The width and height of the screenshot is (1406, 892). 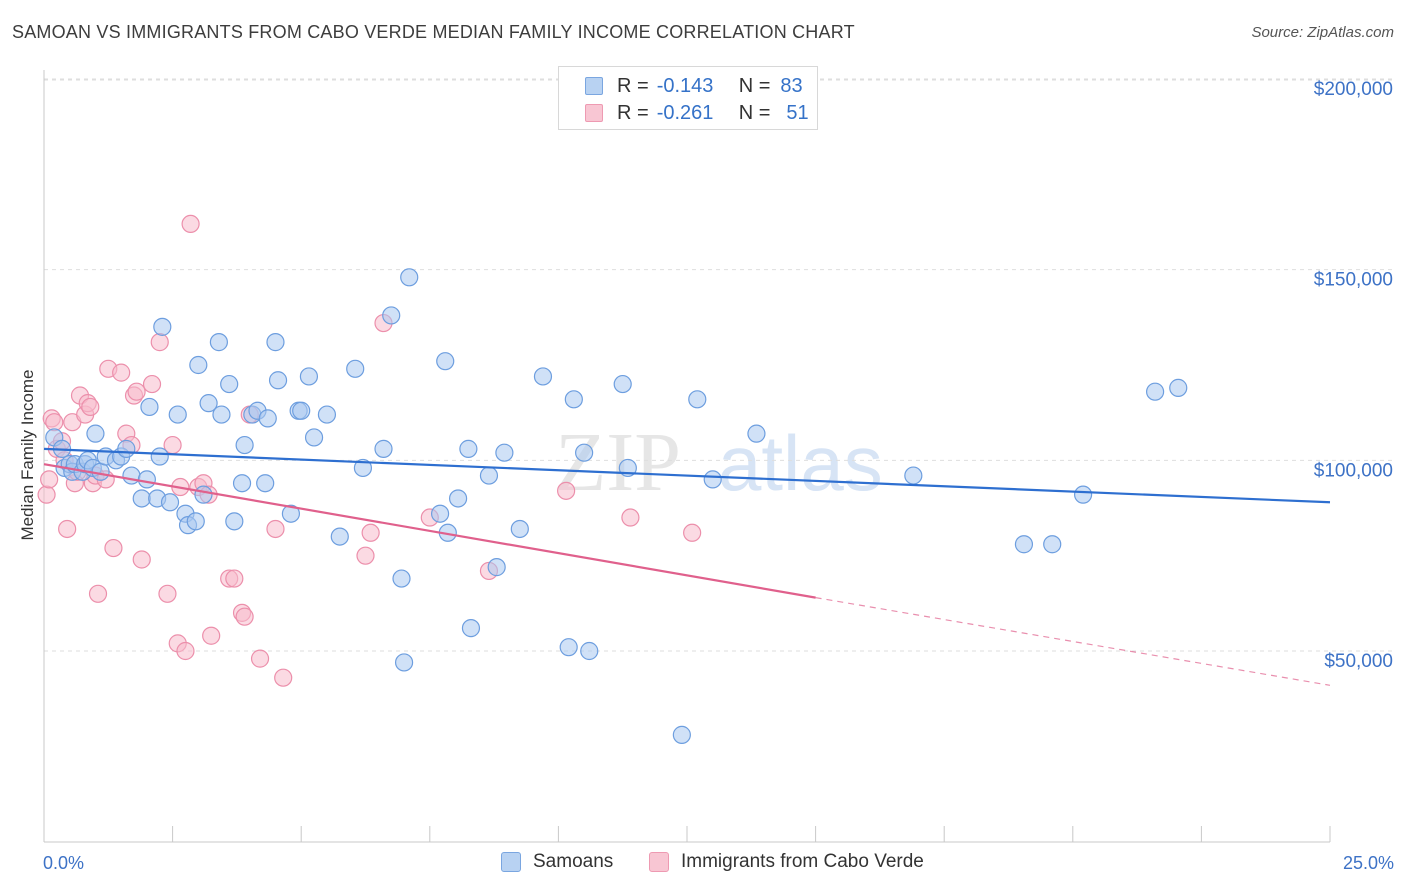 I want to click on legend-r-value: -0.261, so click(x=685, y=112).